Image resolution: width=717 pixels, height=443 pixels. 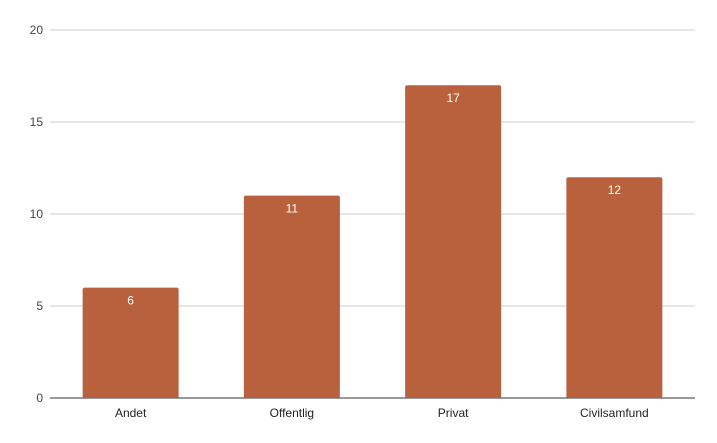 What do you see at coordinates (292, 209) in the screenshot?
I see `data-label: 11` at bounding box center [292, 209].